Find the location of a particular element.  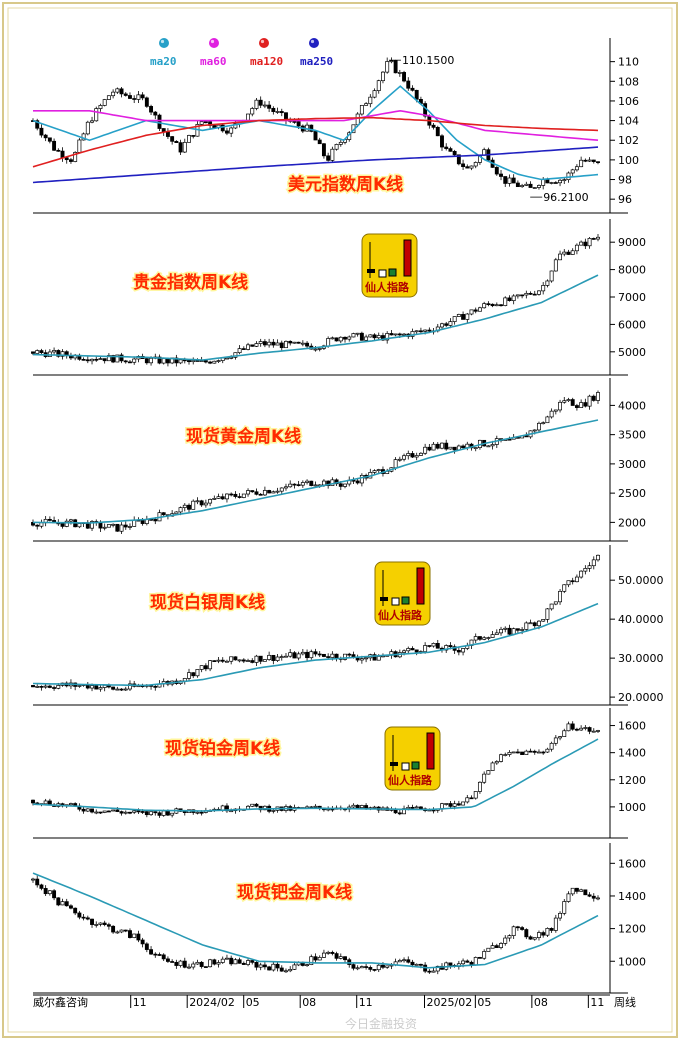

x-tick-label: 05 is located at coordinates (484, 1002).